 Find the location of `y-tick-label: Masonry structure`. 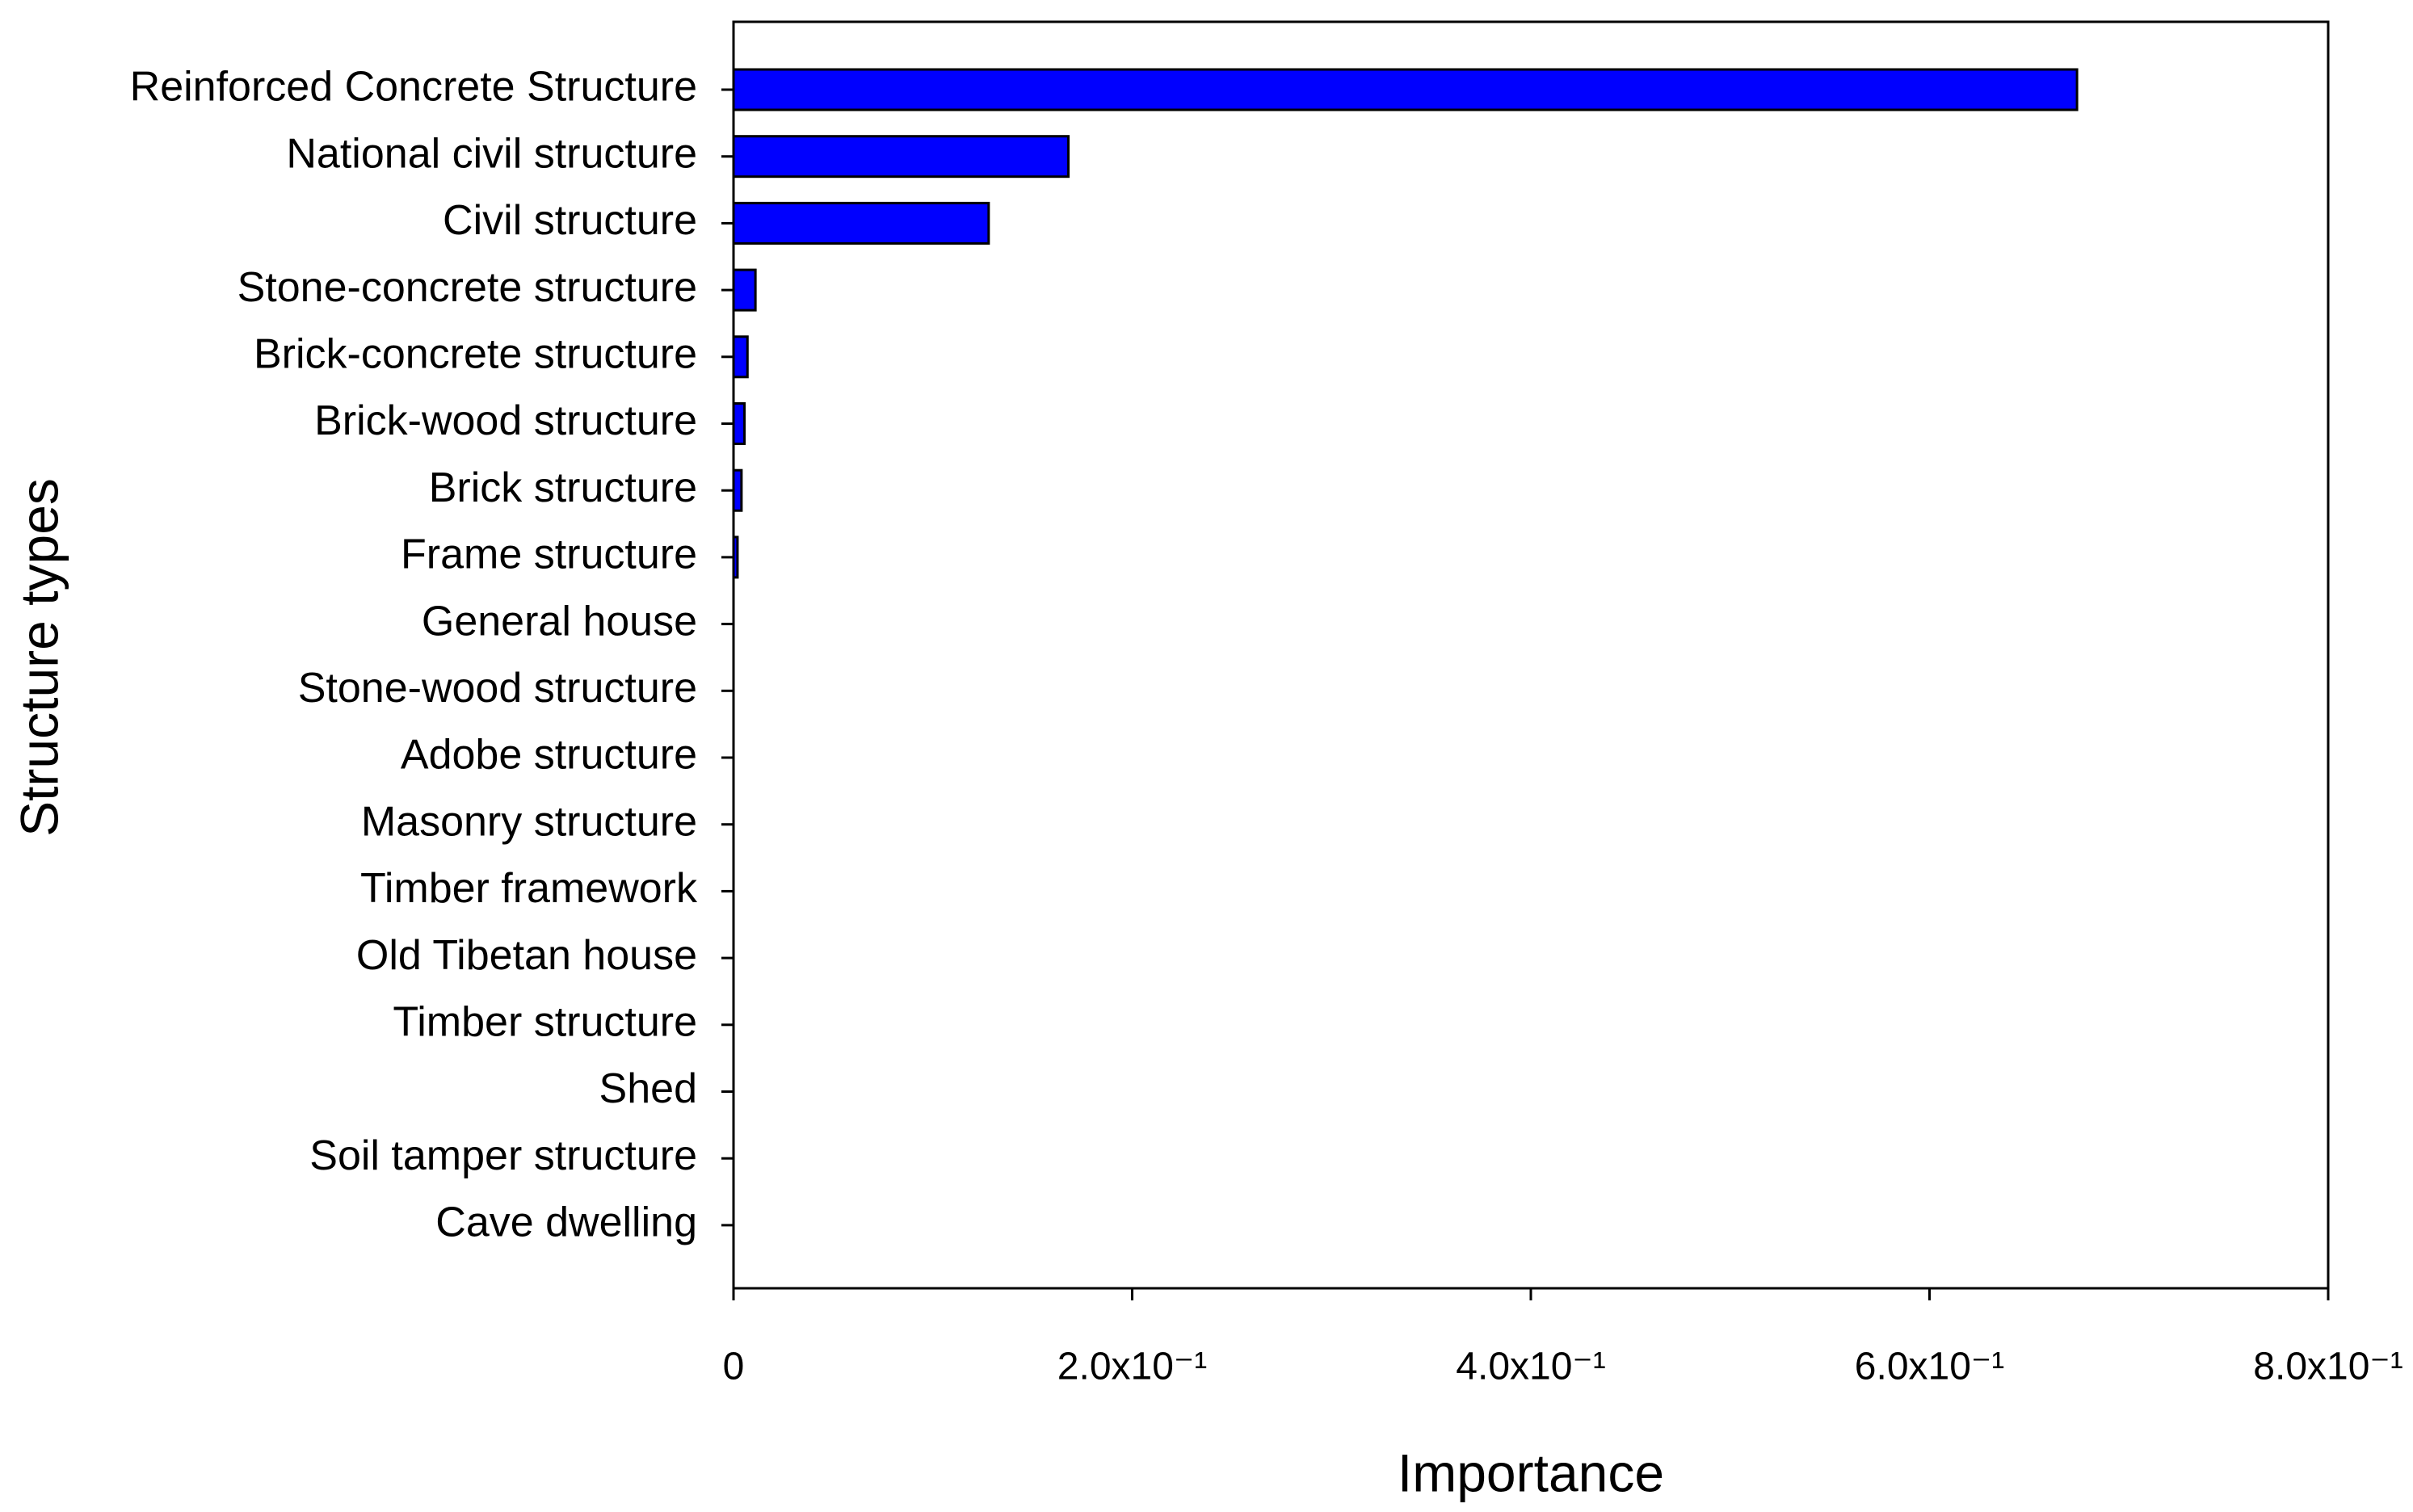

y-tick-label: Masonry structure is located at coordinates (529, 821).